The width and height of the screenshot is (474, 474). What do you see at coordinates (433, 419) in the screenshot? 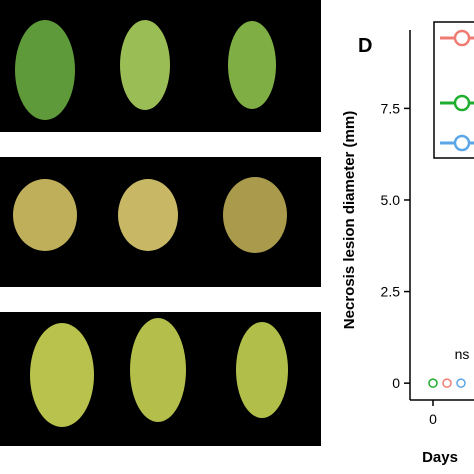
I see `x-tick-label: 0` at bounding box center [433, 419].